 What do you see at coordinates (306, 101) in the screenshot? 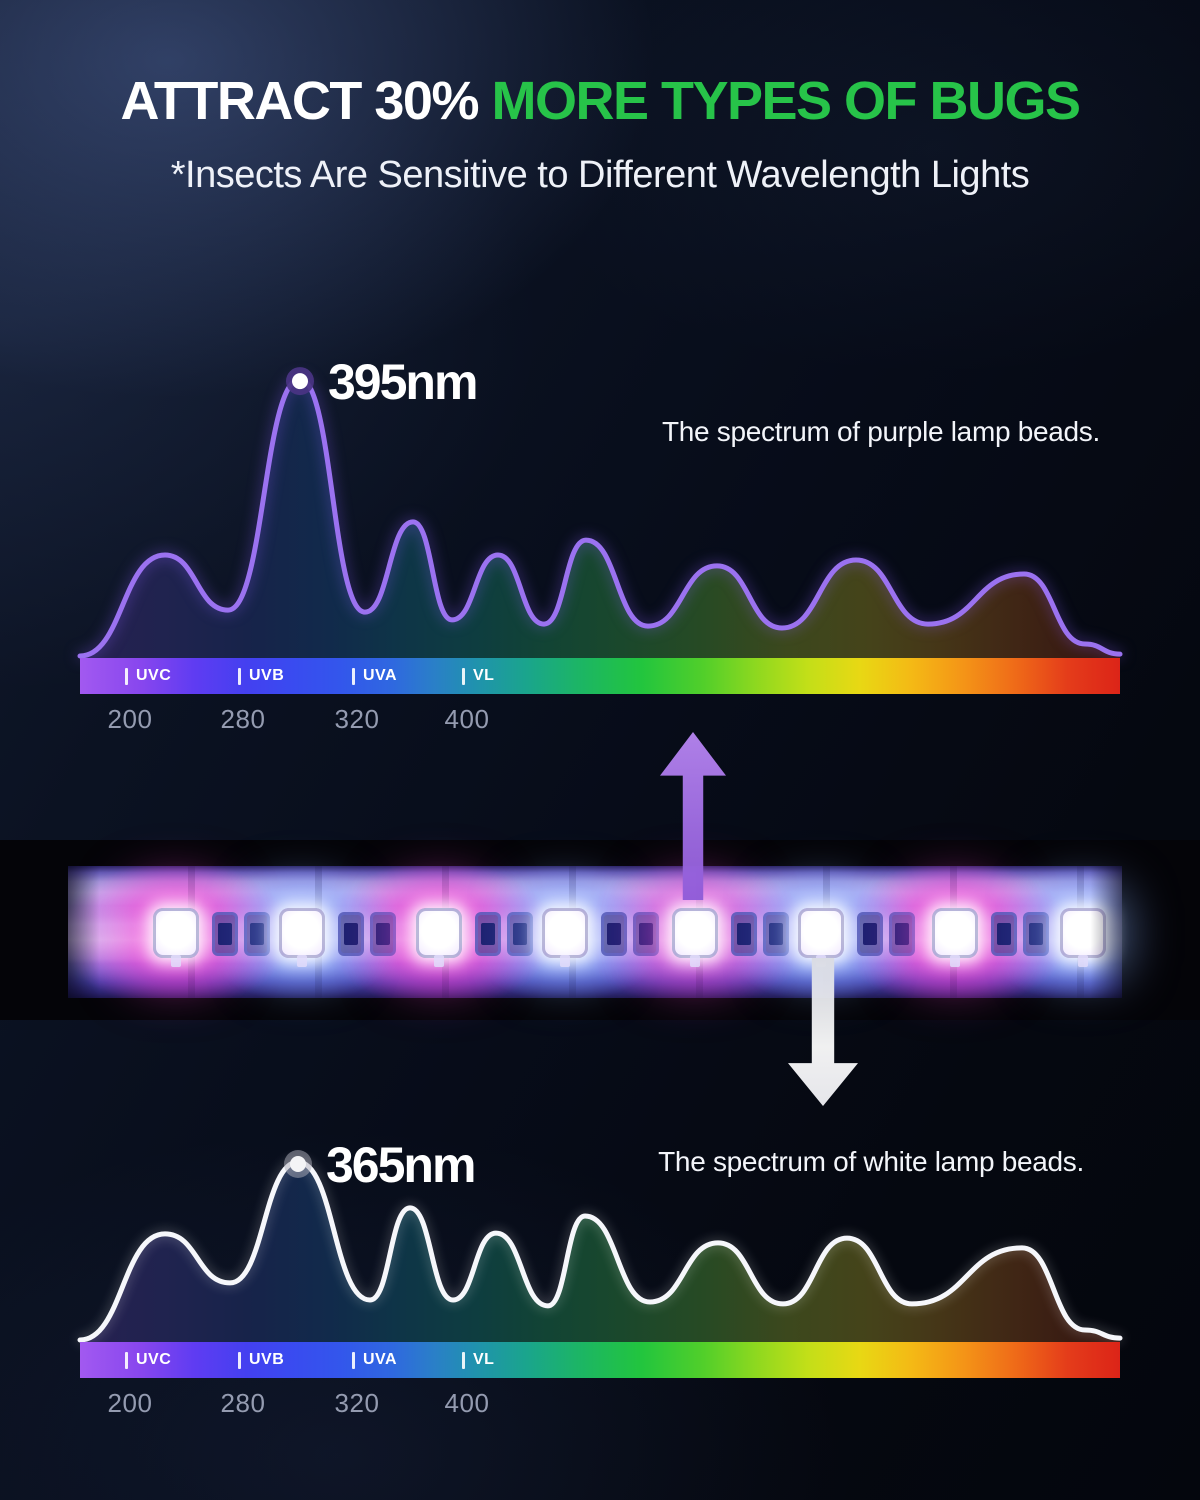
I see `title-white-part: ATTRACT 30%` at bounding box center [306, 101].